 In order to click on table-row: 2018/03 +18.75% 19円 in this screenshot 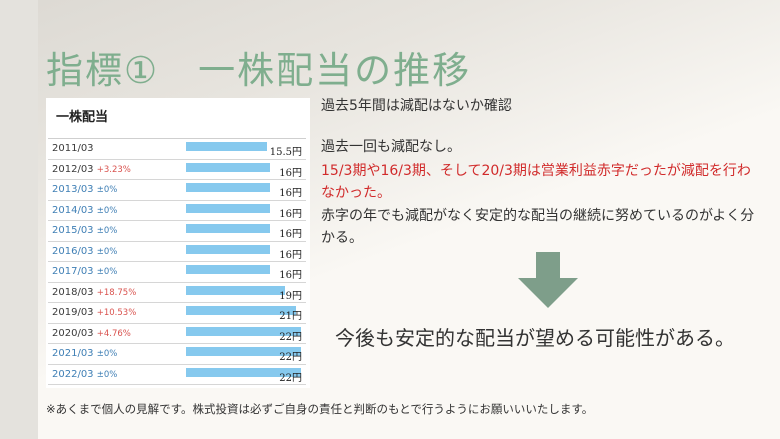, I will do `click(177, 293)`.